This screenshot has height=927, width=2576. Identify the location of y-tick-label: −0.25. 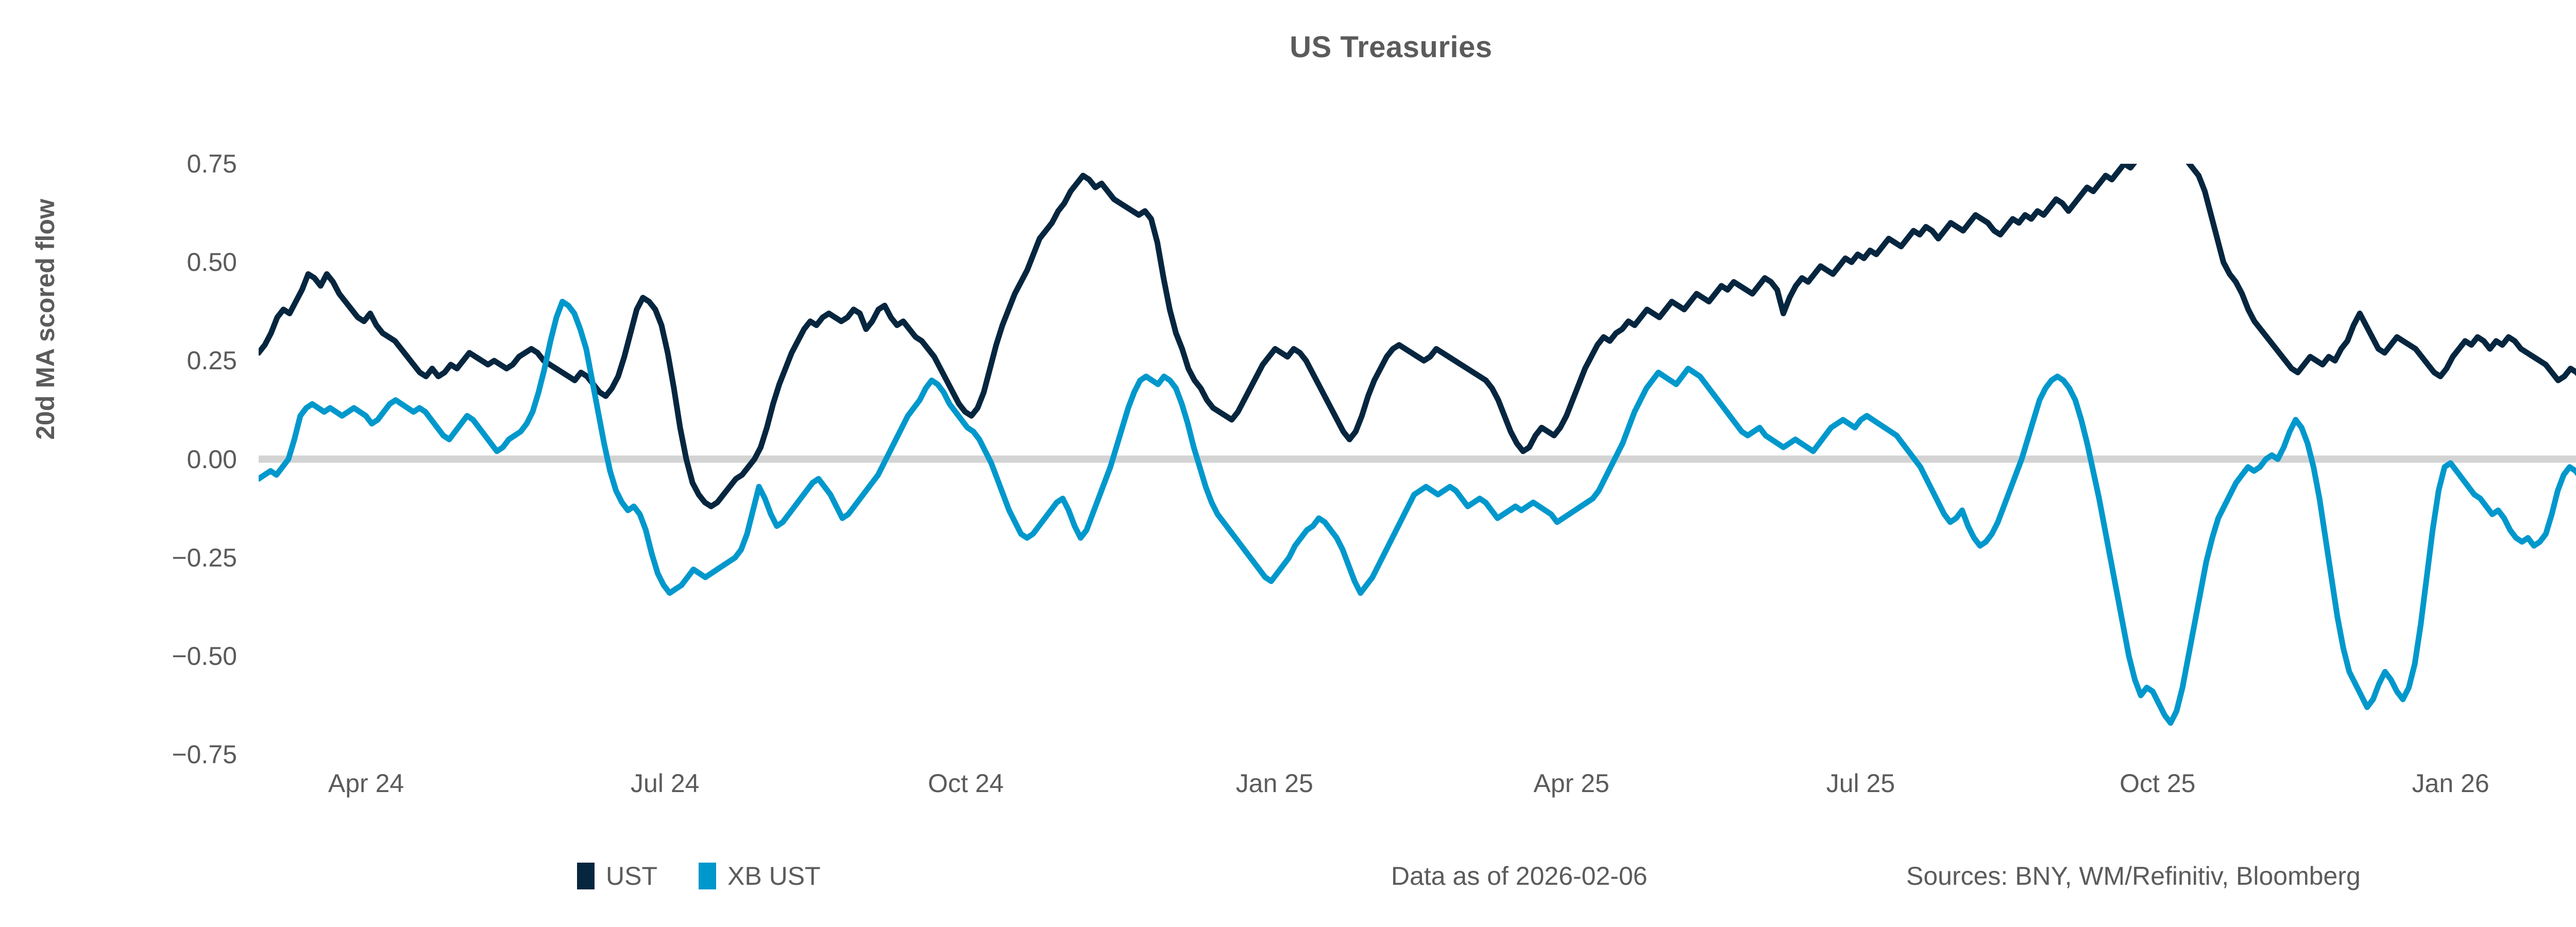
(204, 557).